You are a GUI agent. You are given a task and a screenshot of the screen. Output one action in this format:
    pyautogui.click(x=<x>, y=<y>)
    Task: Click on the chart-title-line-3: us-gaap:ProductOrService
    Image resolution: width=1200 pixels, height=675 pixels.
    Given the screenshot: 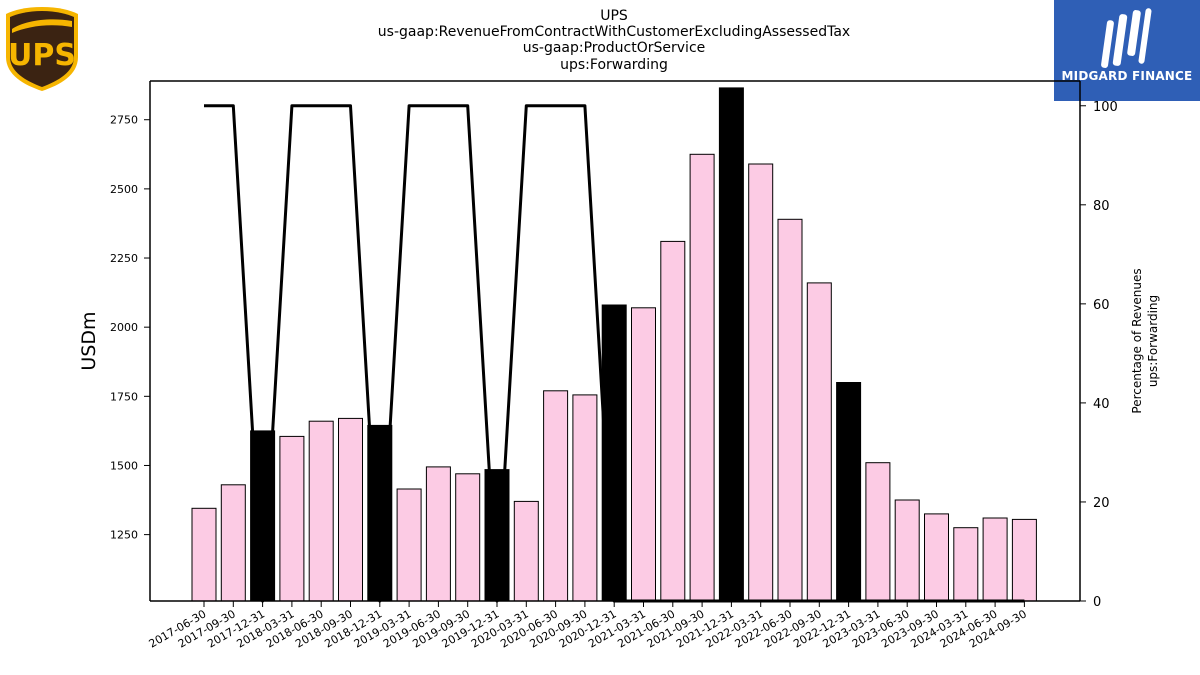 What is the action you would take?
    pyautogui.click(x=614, y=48)
    